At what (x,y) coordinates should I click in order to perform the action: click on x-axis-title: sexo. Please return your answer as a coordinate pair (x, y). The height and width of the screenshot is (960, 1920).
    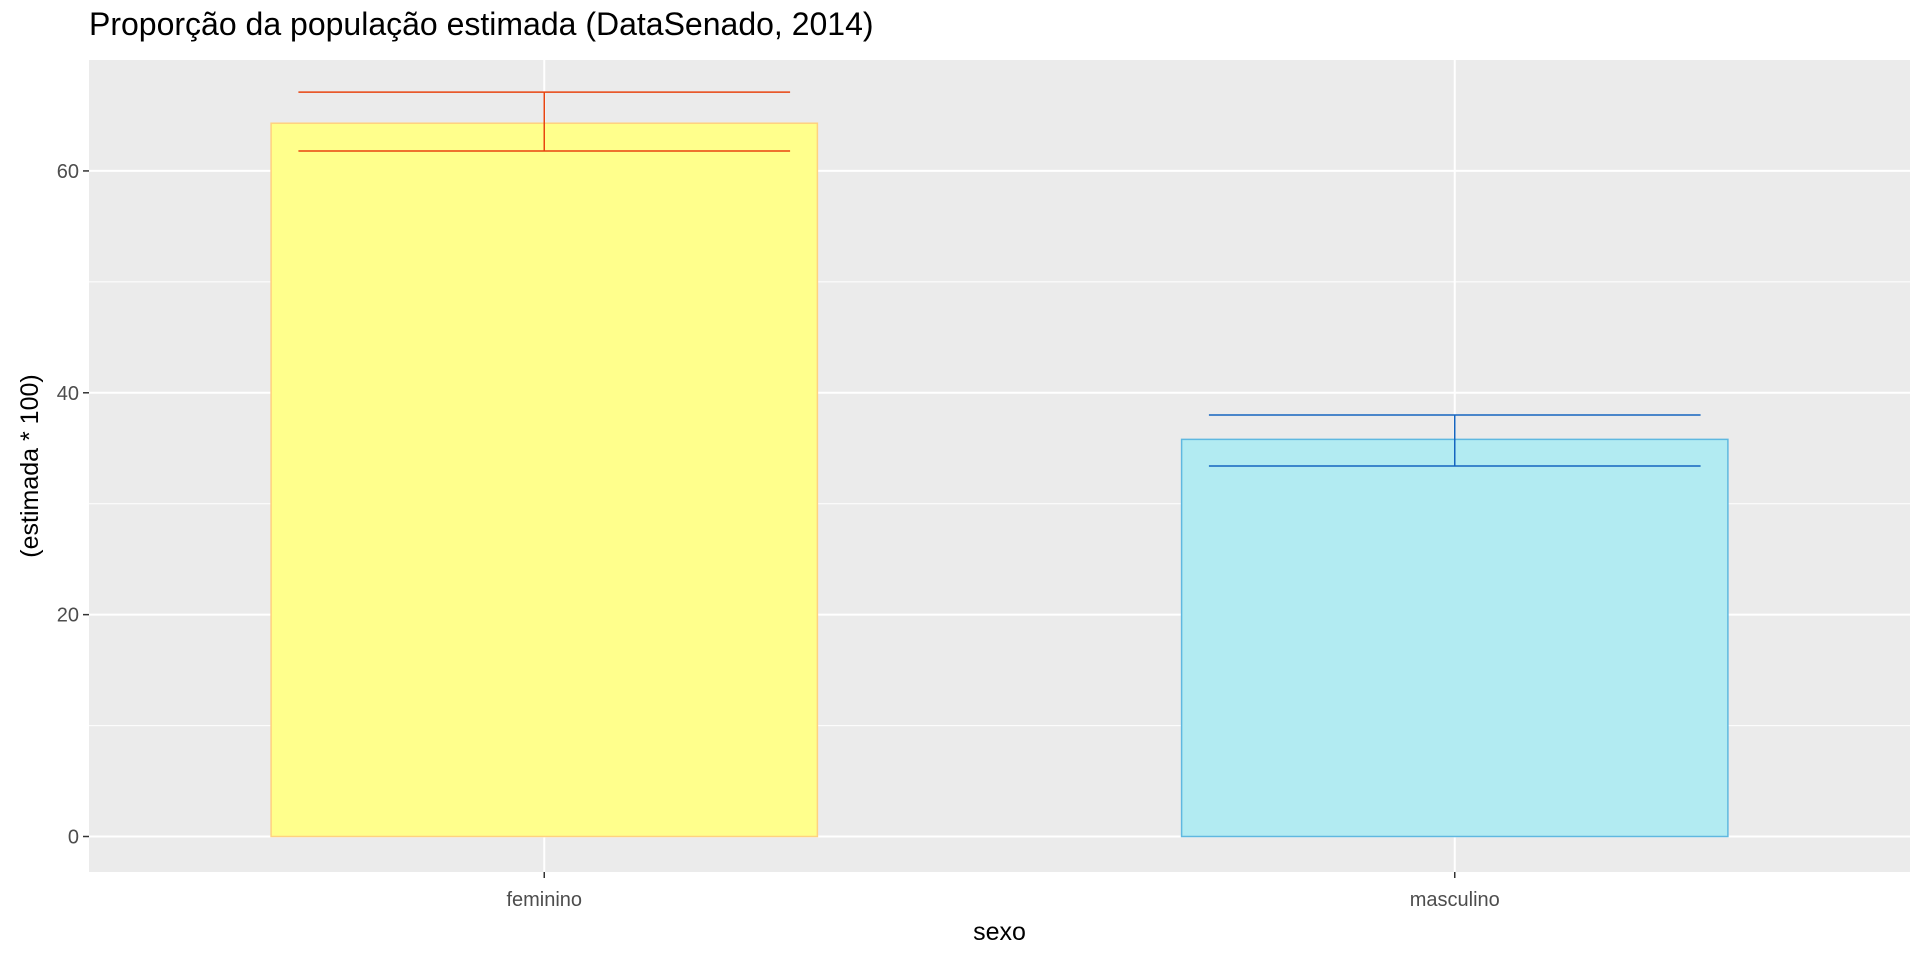
    Looking at the image, I should click on (999, 932).